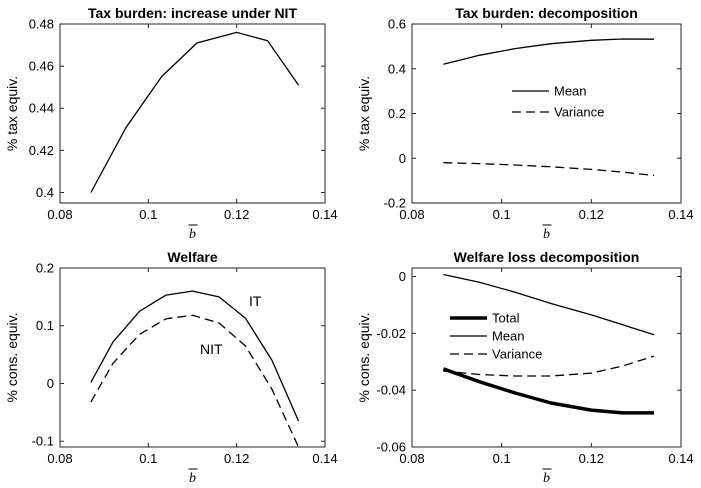 Image resolution: width=701 pixels, height=488 pixels. What do you see at coordinates (41, 66) in the screenshot?
I see `y-tick-label: 0.46` at bounding box center [41, 66].